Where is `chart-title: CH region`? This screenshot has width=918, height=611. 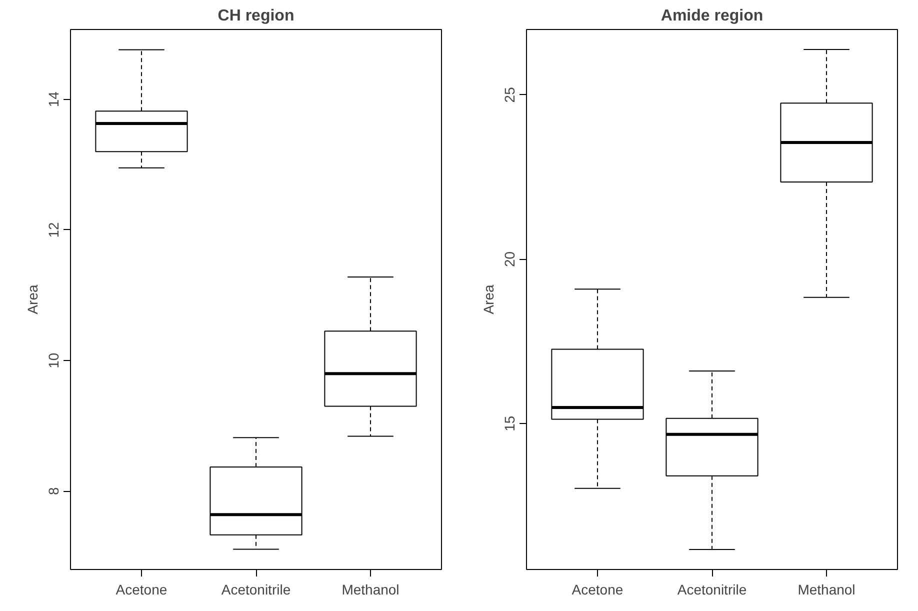 chart-title: CH region is located at coordinates (256, 16).